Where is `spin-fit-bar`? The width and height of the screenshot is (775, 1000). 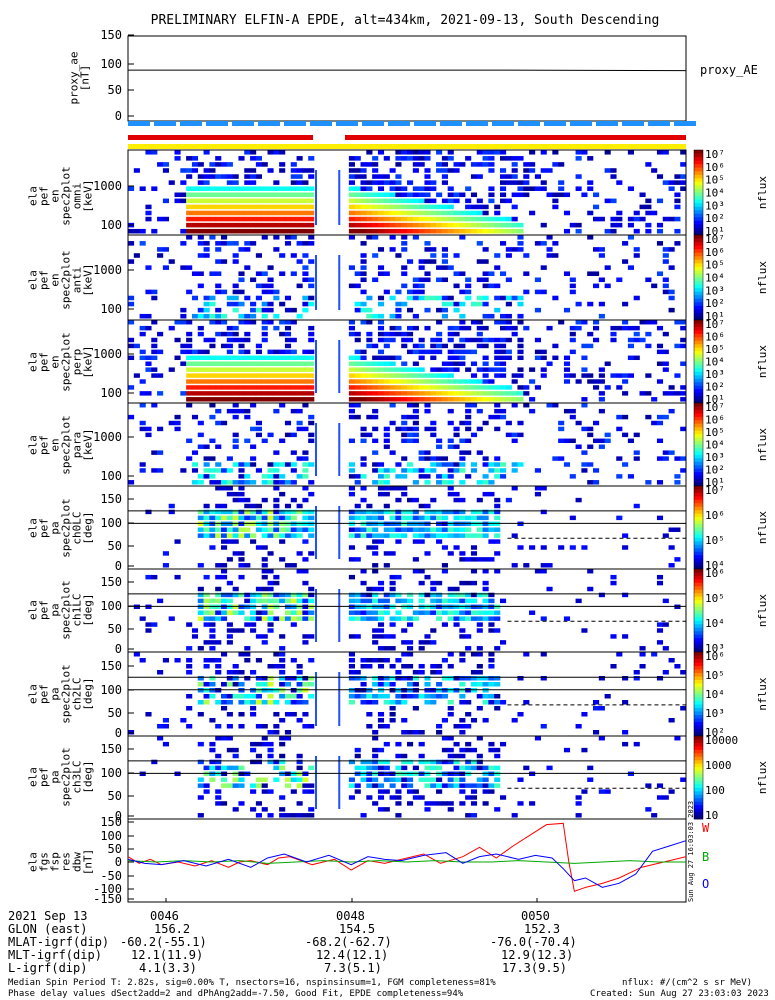
spin-fit-bar is located at coordinates (503, 123).